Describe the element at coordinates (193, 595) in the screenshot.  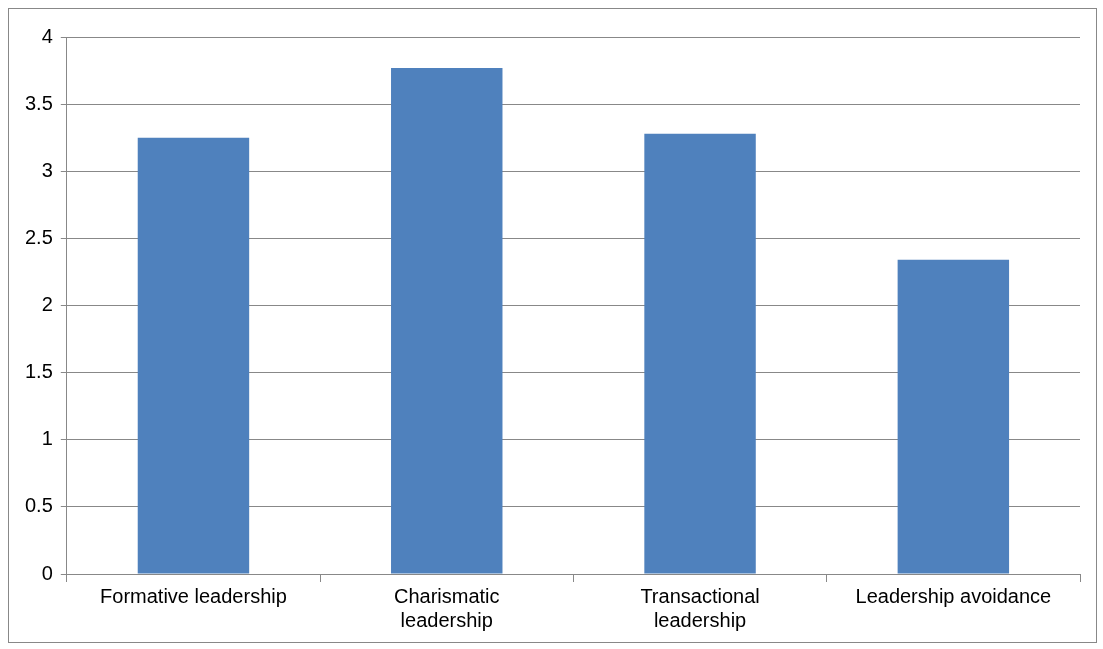
I see `x-tick-label: Formative leadership` at that location.